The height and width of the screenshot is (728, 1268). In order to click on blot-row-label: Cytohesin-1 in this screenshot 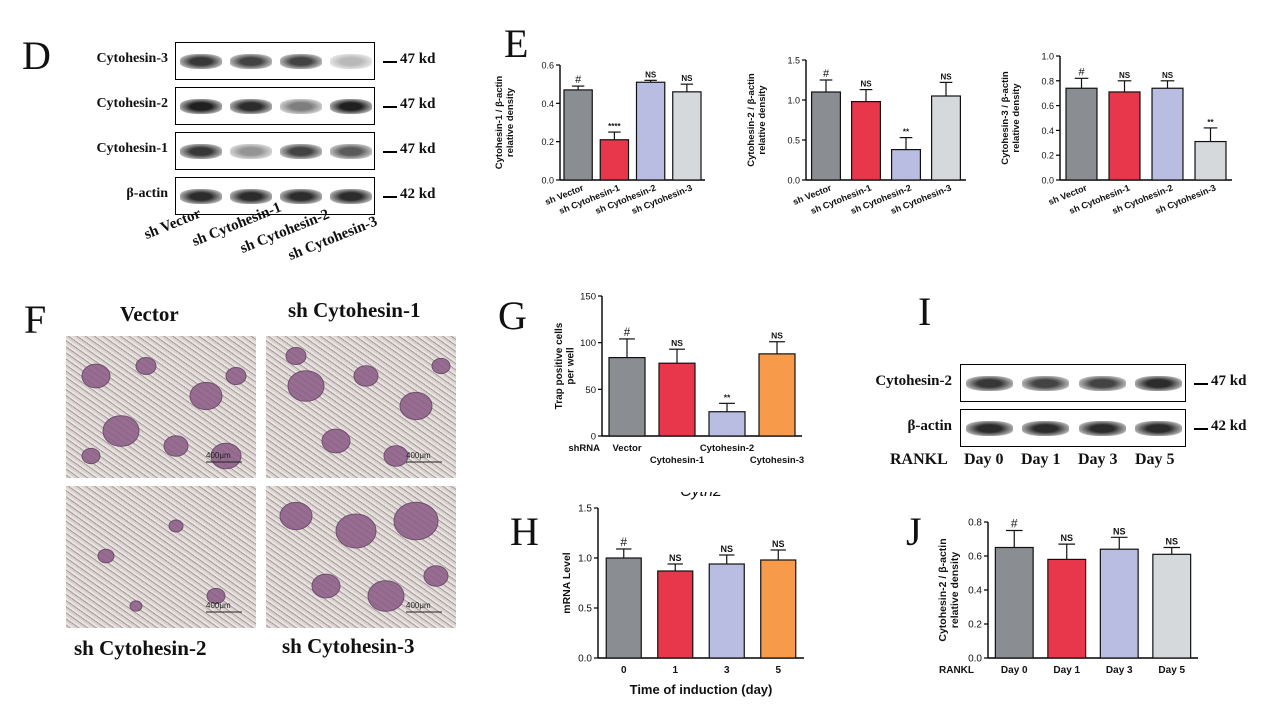, I will do `click(132, 148)`.